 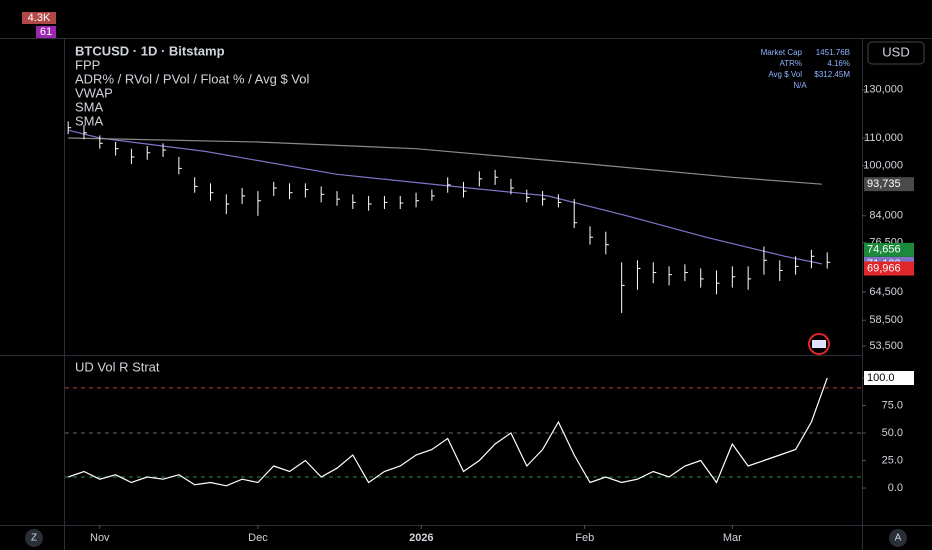 I want to click on pane-title: BTCUSD · 1D · Bitstamp, so click(x=150, y=50).